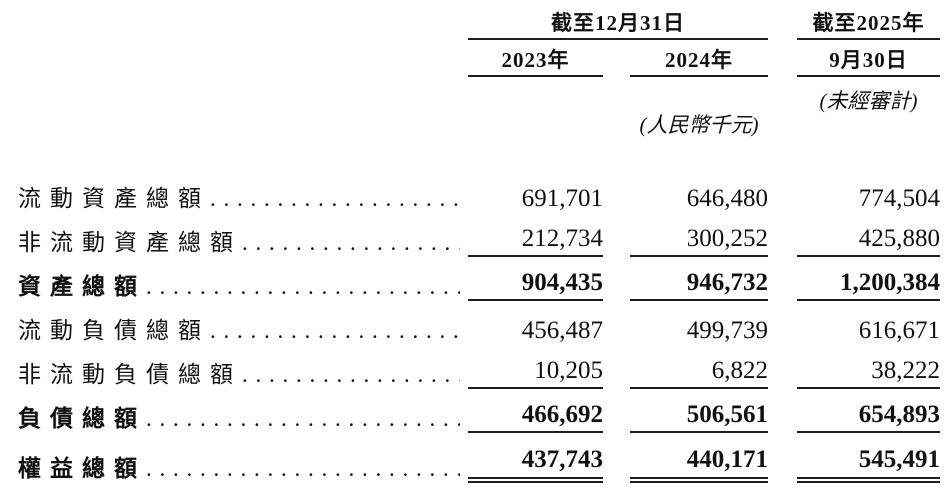  I want to click on table-row-noncurrent-liabilities: 非流動負債總額 10,205 6,822 38,222, so click(482, 373).